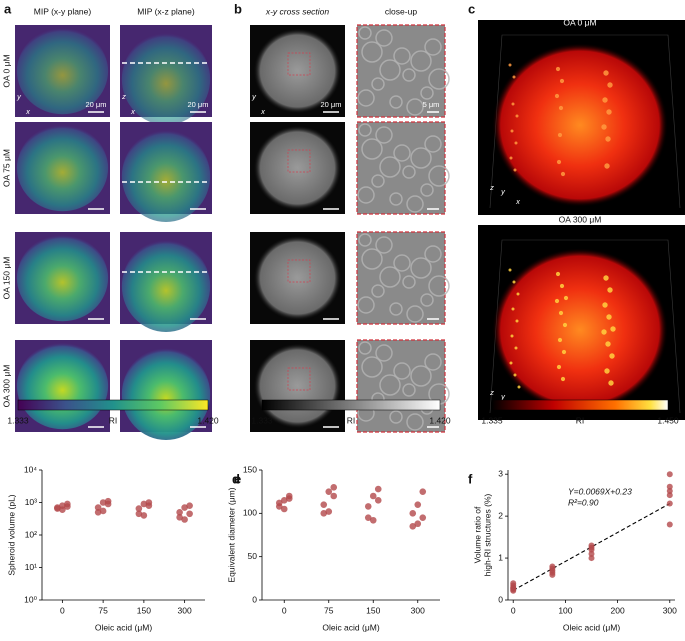  I want to click on y-tick-label: 150, so click(250, 469).